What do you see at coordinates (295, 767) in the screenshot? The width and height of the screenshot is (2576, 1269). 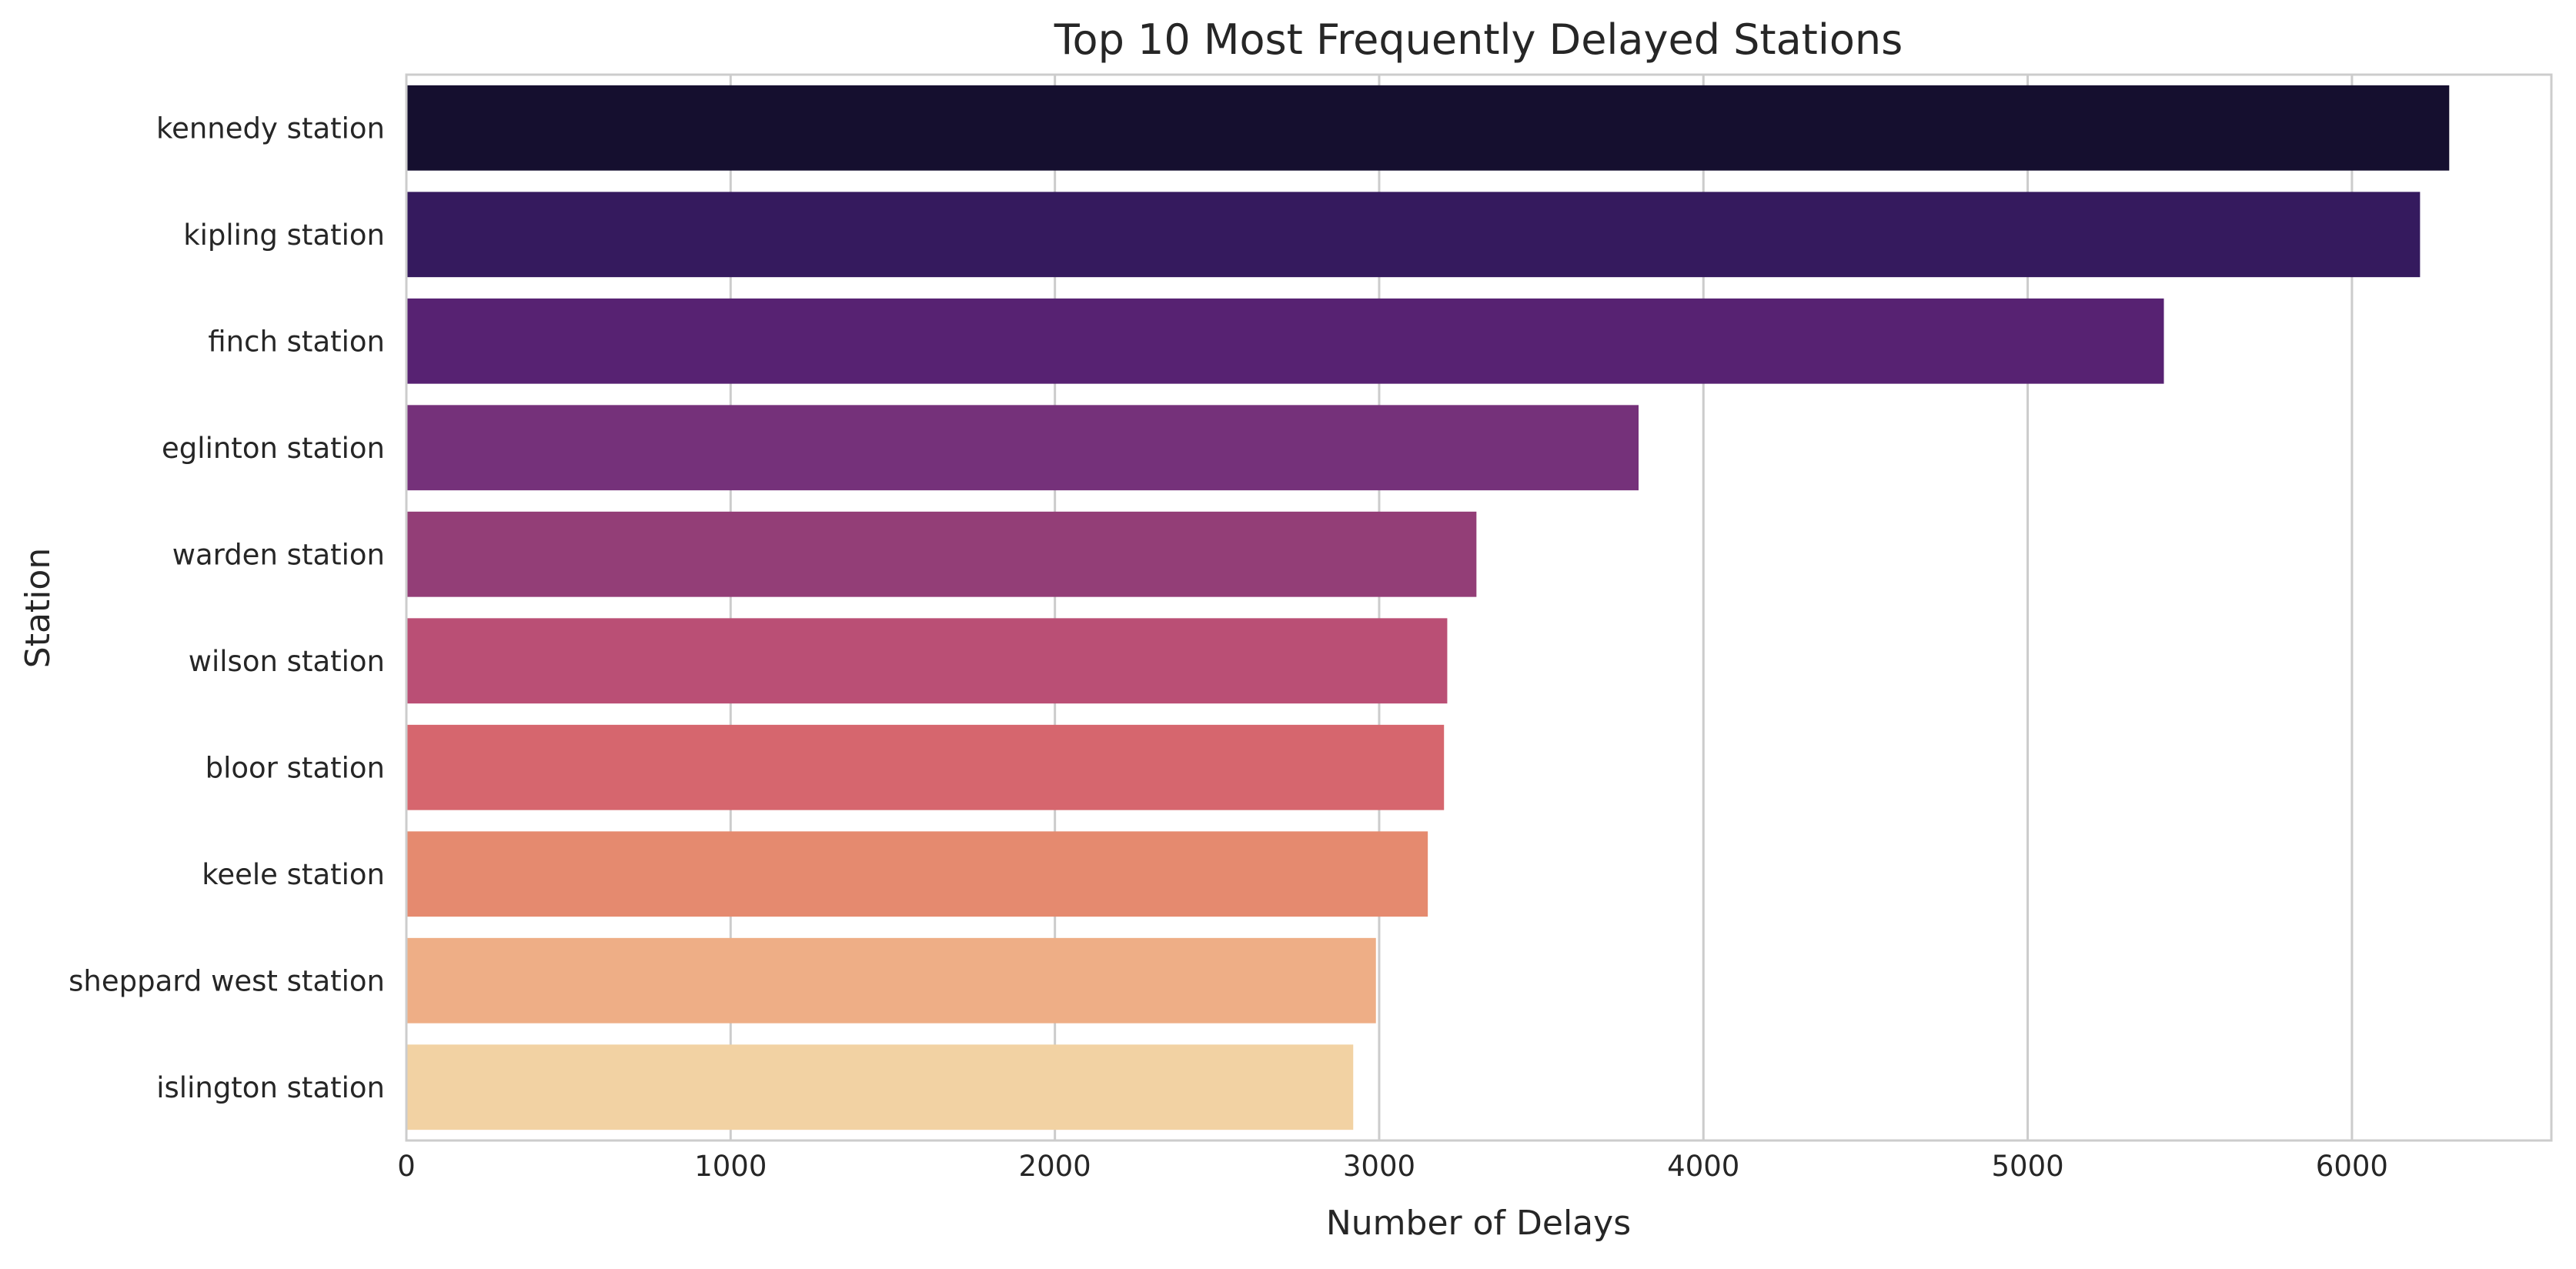 I see `y-tick-label: bloor station` at bounding box center [295, 767].